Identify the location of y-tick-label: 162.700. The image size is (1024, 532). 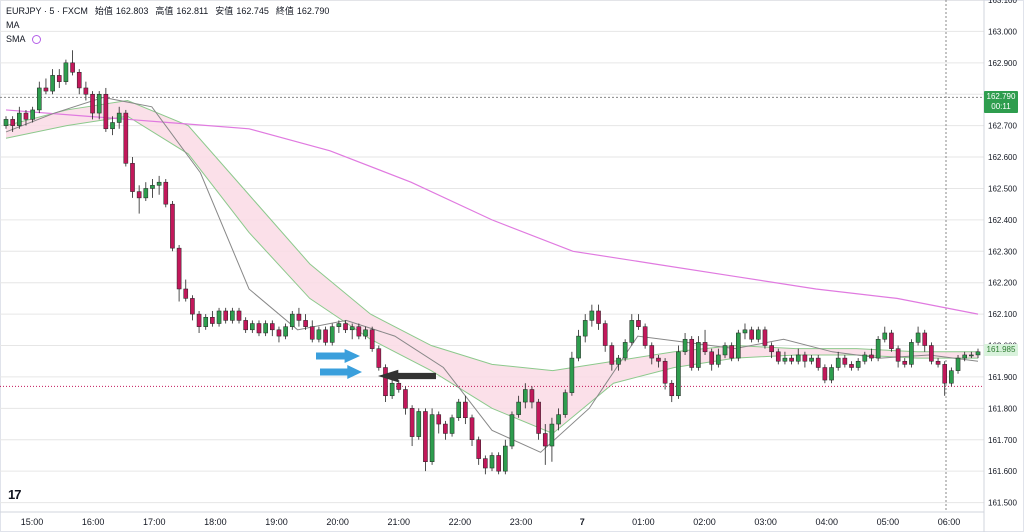
(1002, 126).